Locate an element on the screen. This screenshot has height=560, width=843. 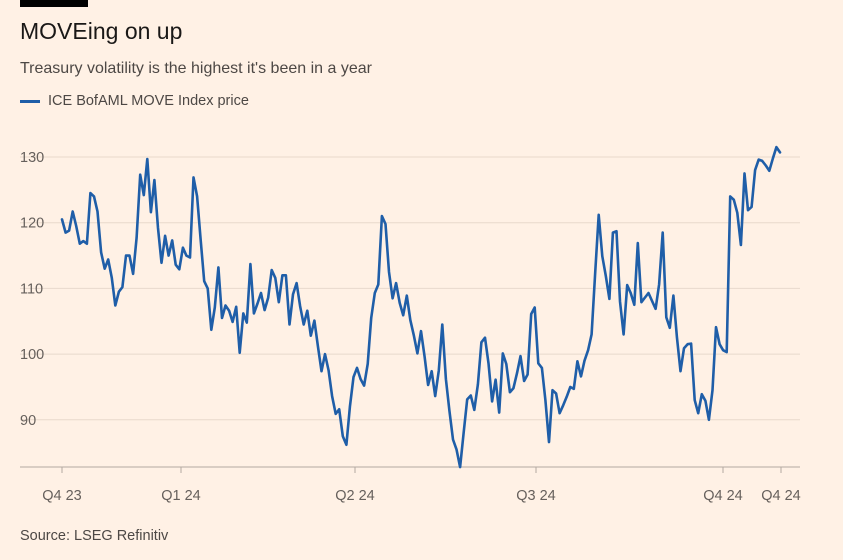
y-tick-label: 110 is located at coordinates (31, 289).